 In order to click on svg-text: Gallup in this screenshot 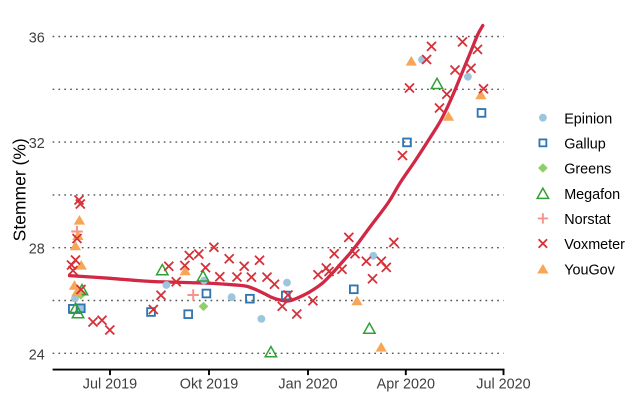, I will do `click(585, 145)`.